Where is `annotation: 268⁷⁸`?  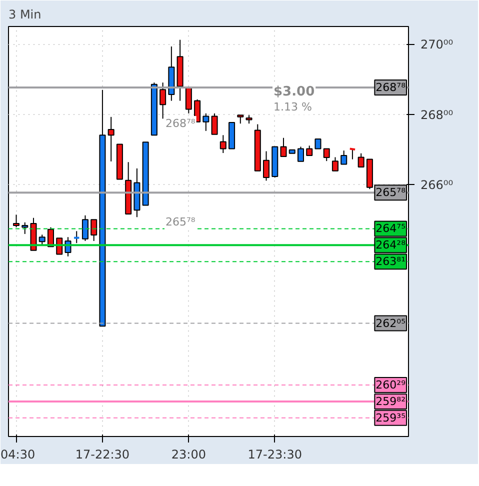
annotation: 268⁷⁸ is located at coordinates (181, 123).